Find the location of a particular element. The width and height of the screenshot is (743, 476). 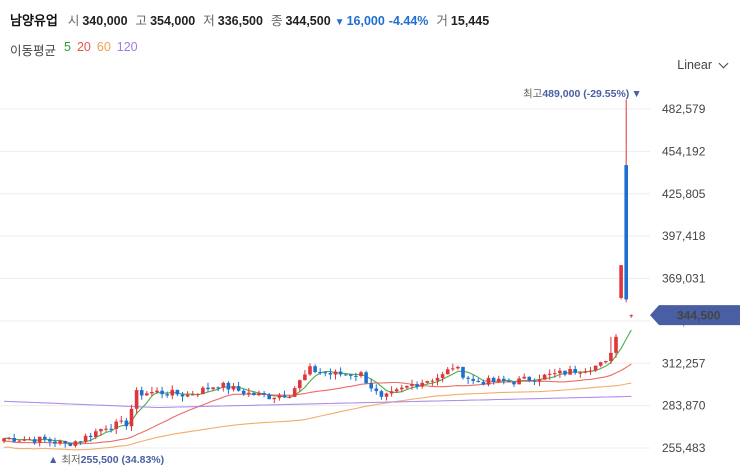

low-value: 336,500 is located at coordinates (240, 21).